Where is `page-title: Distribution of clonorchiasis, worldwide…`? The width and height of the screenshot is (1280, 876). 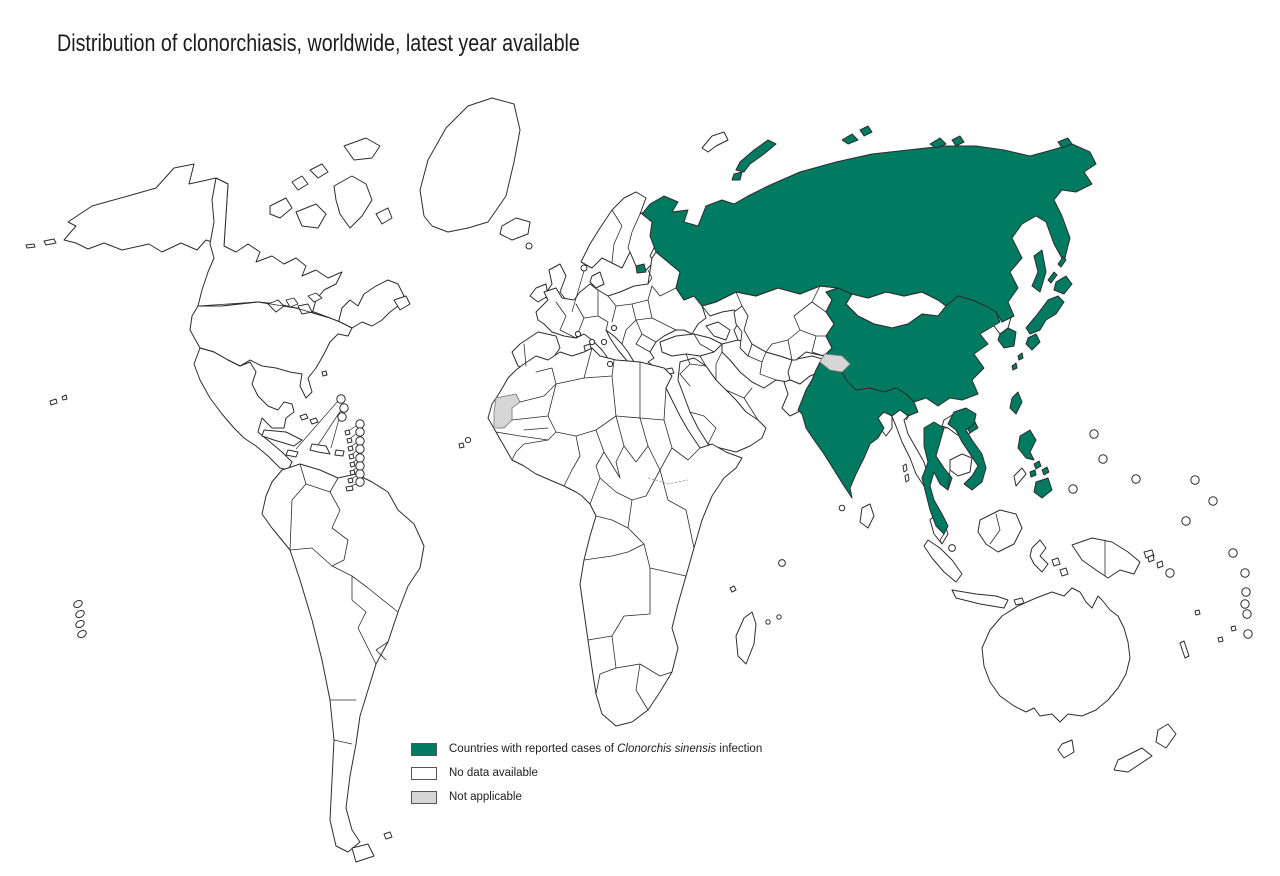
page-title: Distribution of clonorchiasis, worldwide… is located at coordinates (318, 43).